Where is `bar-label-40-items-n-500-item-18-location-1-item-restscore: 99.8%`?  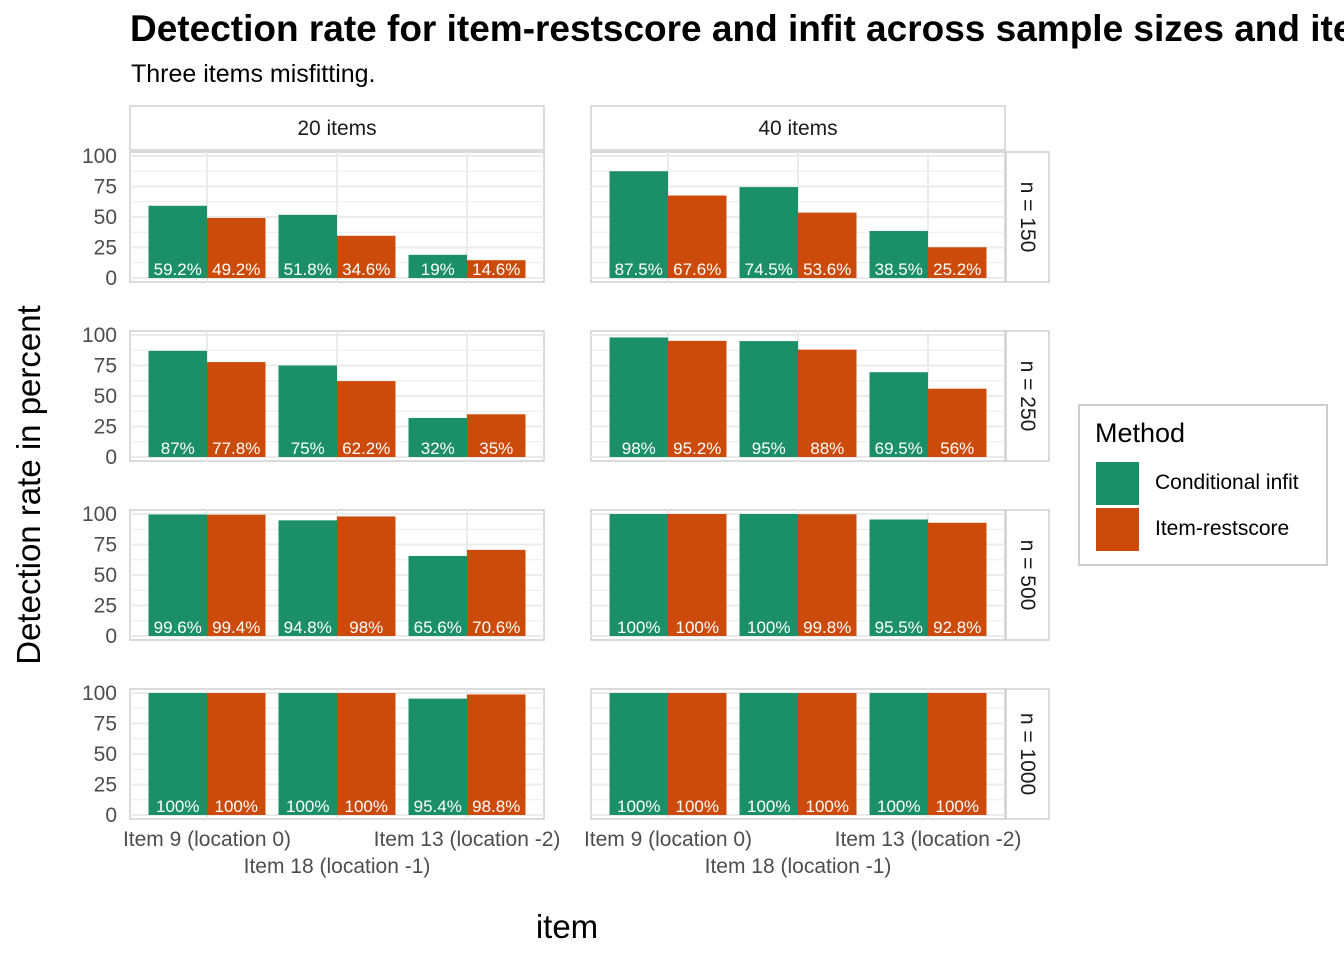 bar-label-40-items-n-500-item-18-location-1-item-restscore: 99.8% is located at coordinates (827, 627).